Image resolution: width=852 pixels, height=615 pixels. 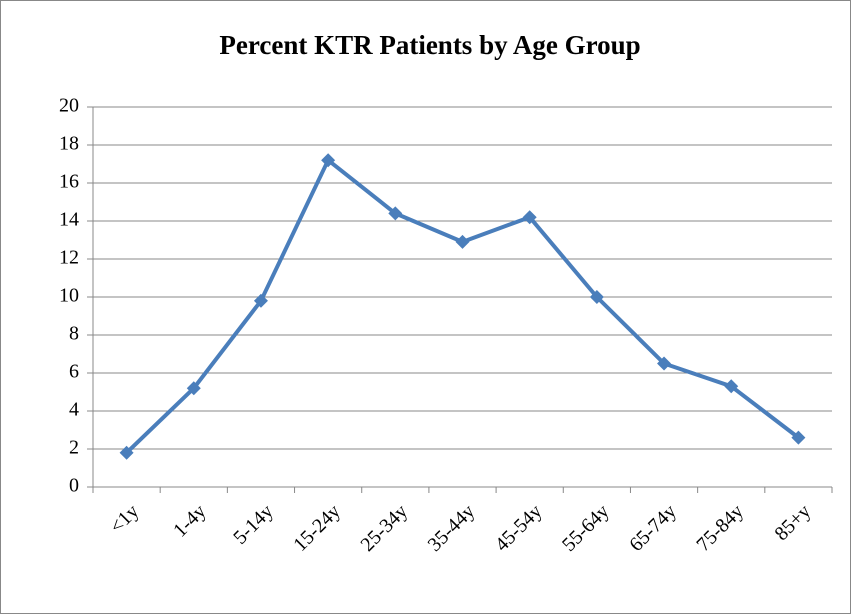 What do you see at coordinates (69, 258) in the screenshot?
I see `y-tick-label: 12` at bounding box center [69, 258].